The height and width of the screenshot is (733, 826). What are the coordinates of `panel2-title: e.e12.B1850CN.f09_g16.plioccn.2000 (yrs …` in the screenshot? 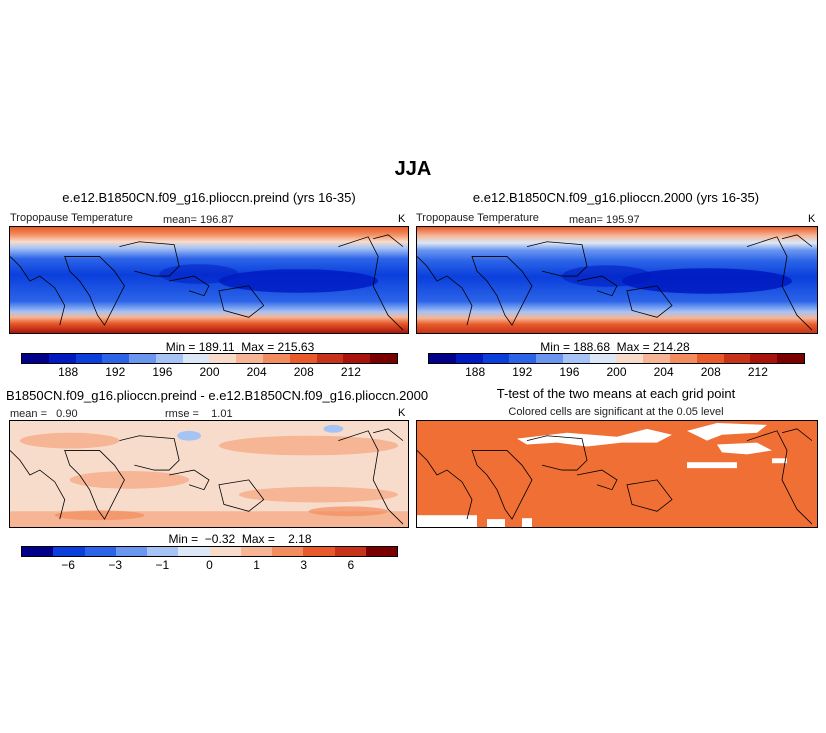 It's located at (616, 197).